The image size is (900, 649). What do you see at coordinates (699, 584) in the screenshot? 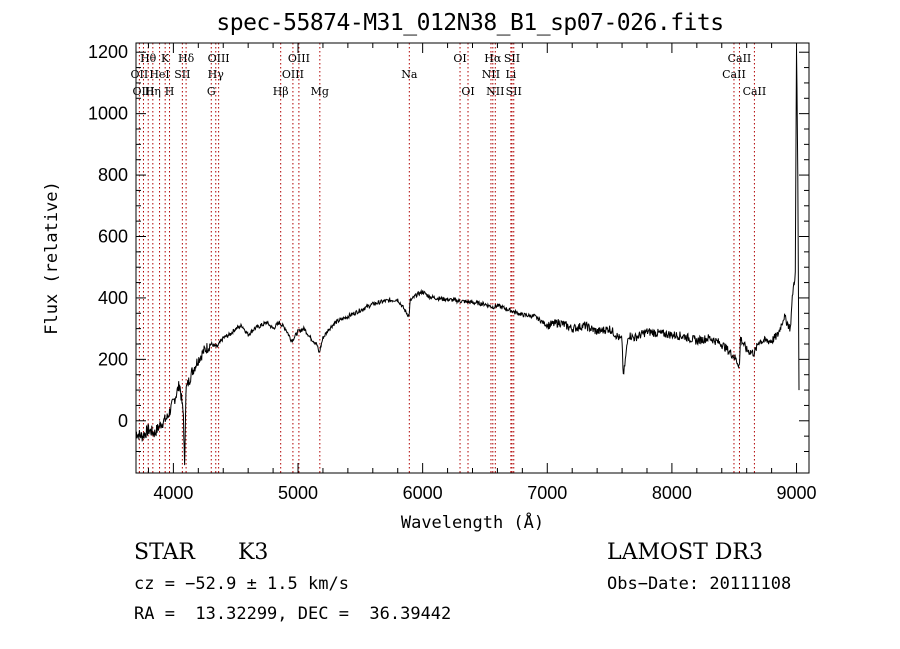
I see `obs-date: Obs−Date: 20111108` at bounding box center [699, 584].